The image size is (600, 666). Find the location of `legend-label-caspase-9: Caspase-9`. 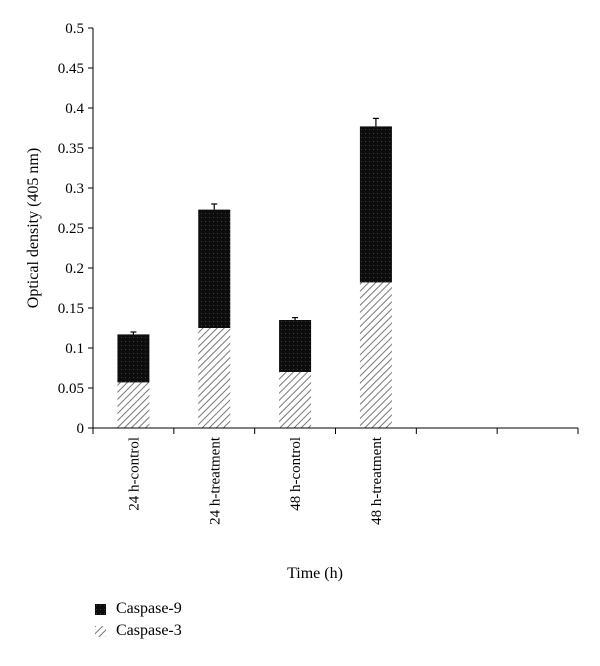

legend-label-caspase-9: Caspase-9 is located at coordinates (149, 608).